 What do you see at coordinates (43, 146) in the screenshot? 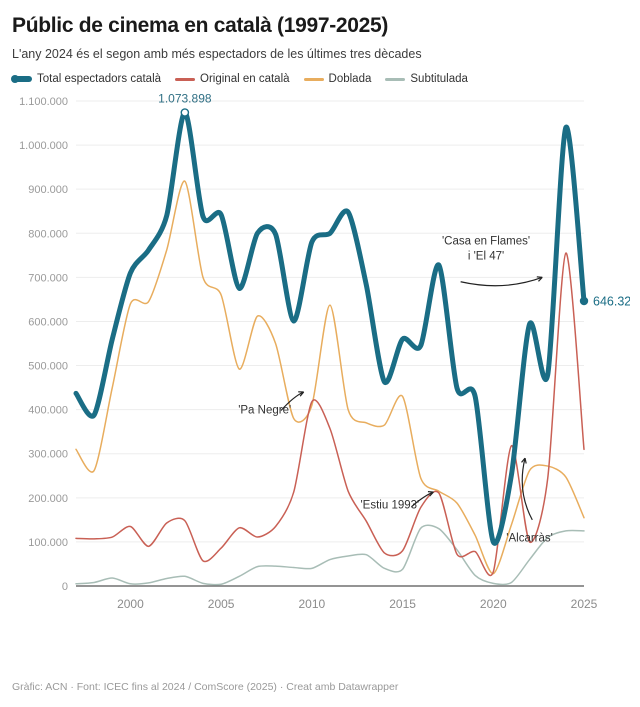
I see `y-axis-tick-label: 1.000.000` at bounding box center [43, 146].